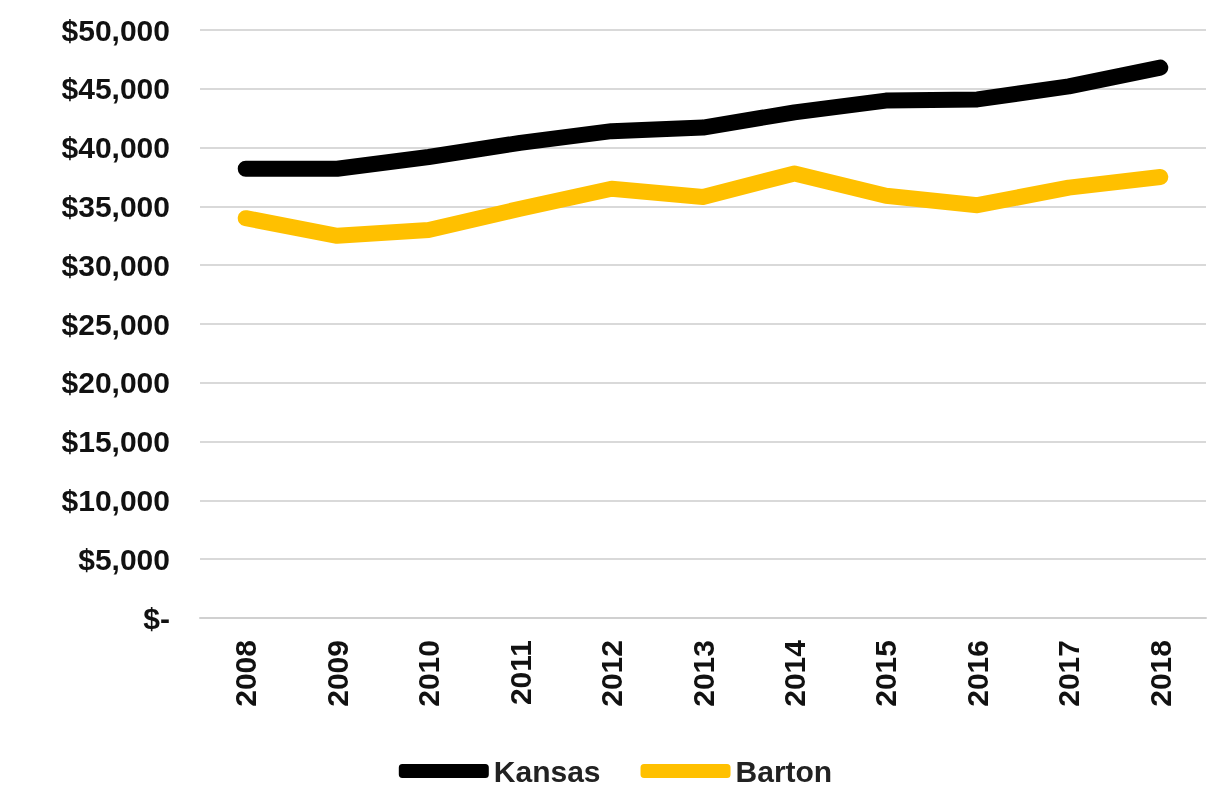 This screenshot has width=1231, height=793. I want to click on x-tick-label: 2011, so click(520, 673).